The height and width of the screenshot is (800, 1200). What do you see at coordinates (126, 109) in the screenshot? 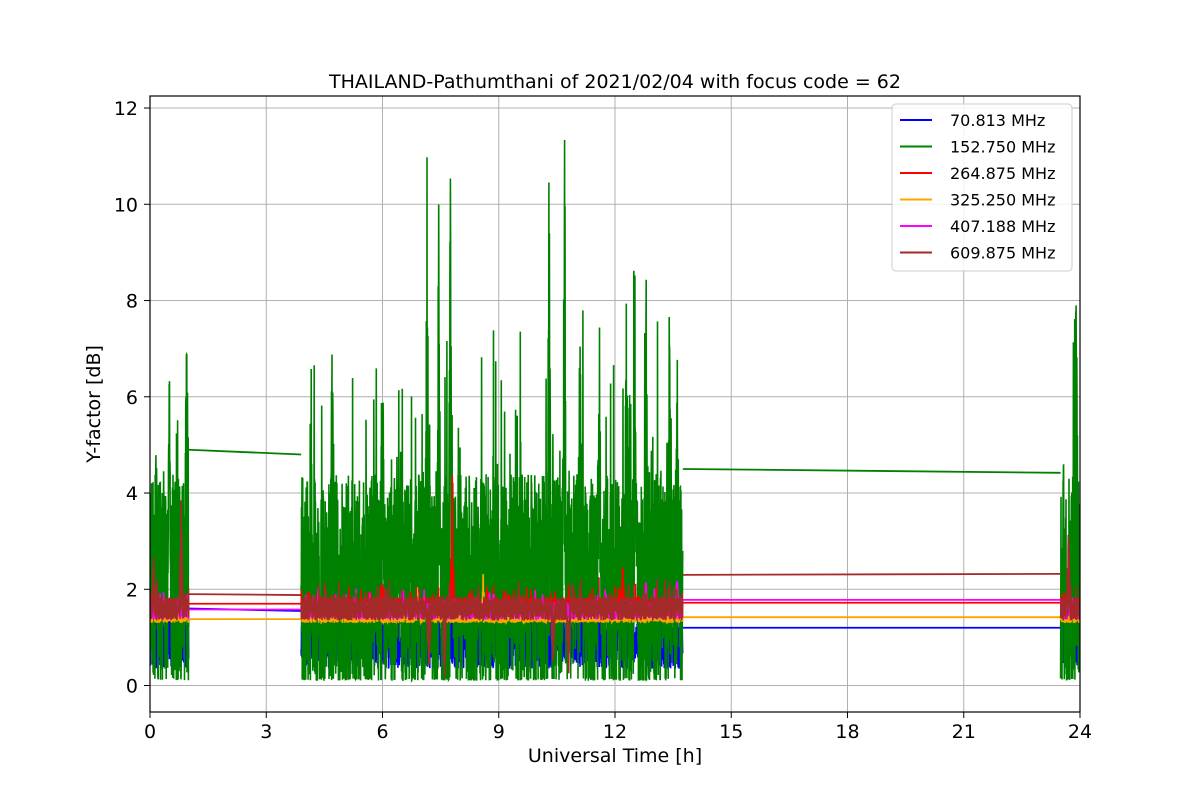
I see `y-tick-label: 12` at bounding box center [126, 109].